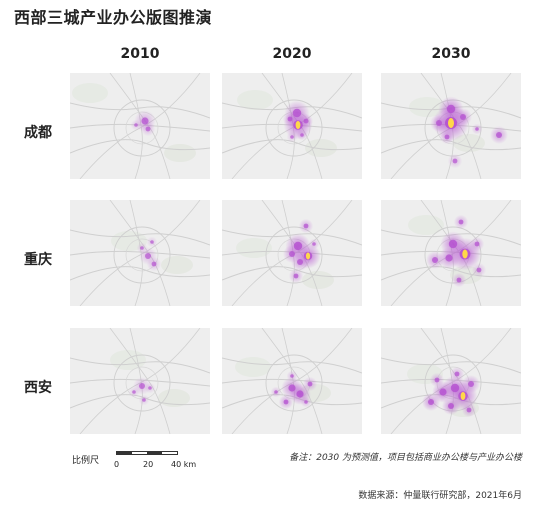 The height and width of the screenshot is (511, 550). What do you see at coordinates (405, 458) in the screenshot?
I see `footnote: 备注：2030 为预测值，项目包括商业办公楼与产业办公楼` at bounding box center [405, 458].